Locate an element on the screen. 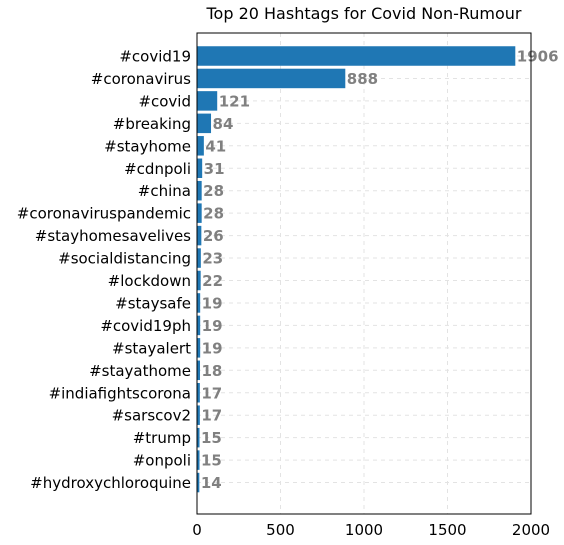  x-tick-labels: 0 500 1000 1500 2000 is located at coordinates (371, 530).